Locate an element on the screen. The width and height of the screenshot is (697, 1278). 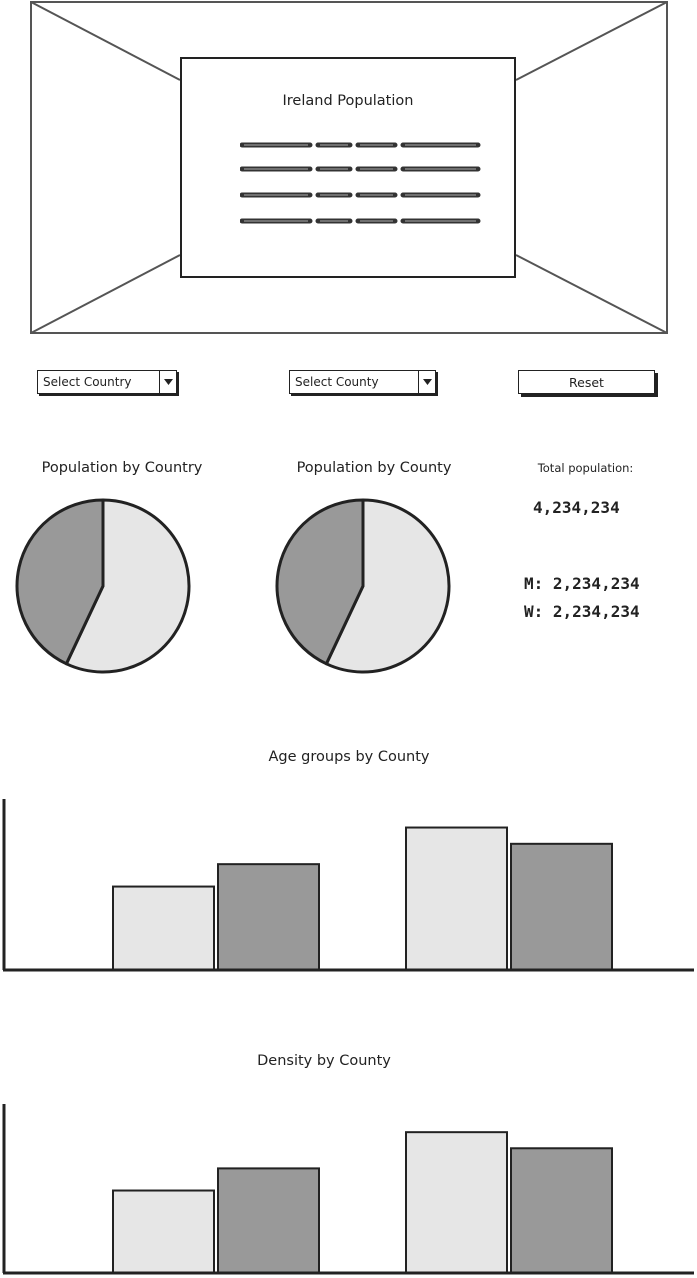
age-chart-bar-group2-series1 is located at coordinates (456, 898).